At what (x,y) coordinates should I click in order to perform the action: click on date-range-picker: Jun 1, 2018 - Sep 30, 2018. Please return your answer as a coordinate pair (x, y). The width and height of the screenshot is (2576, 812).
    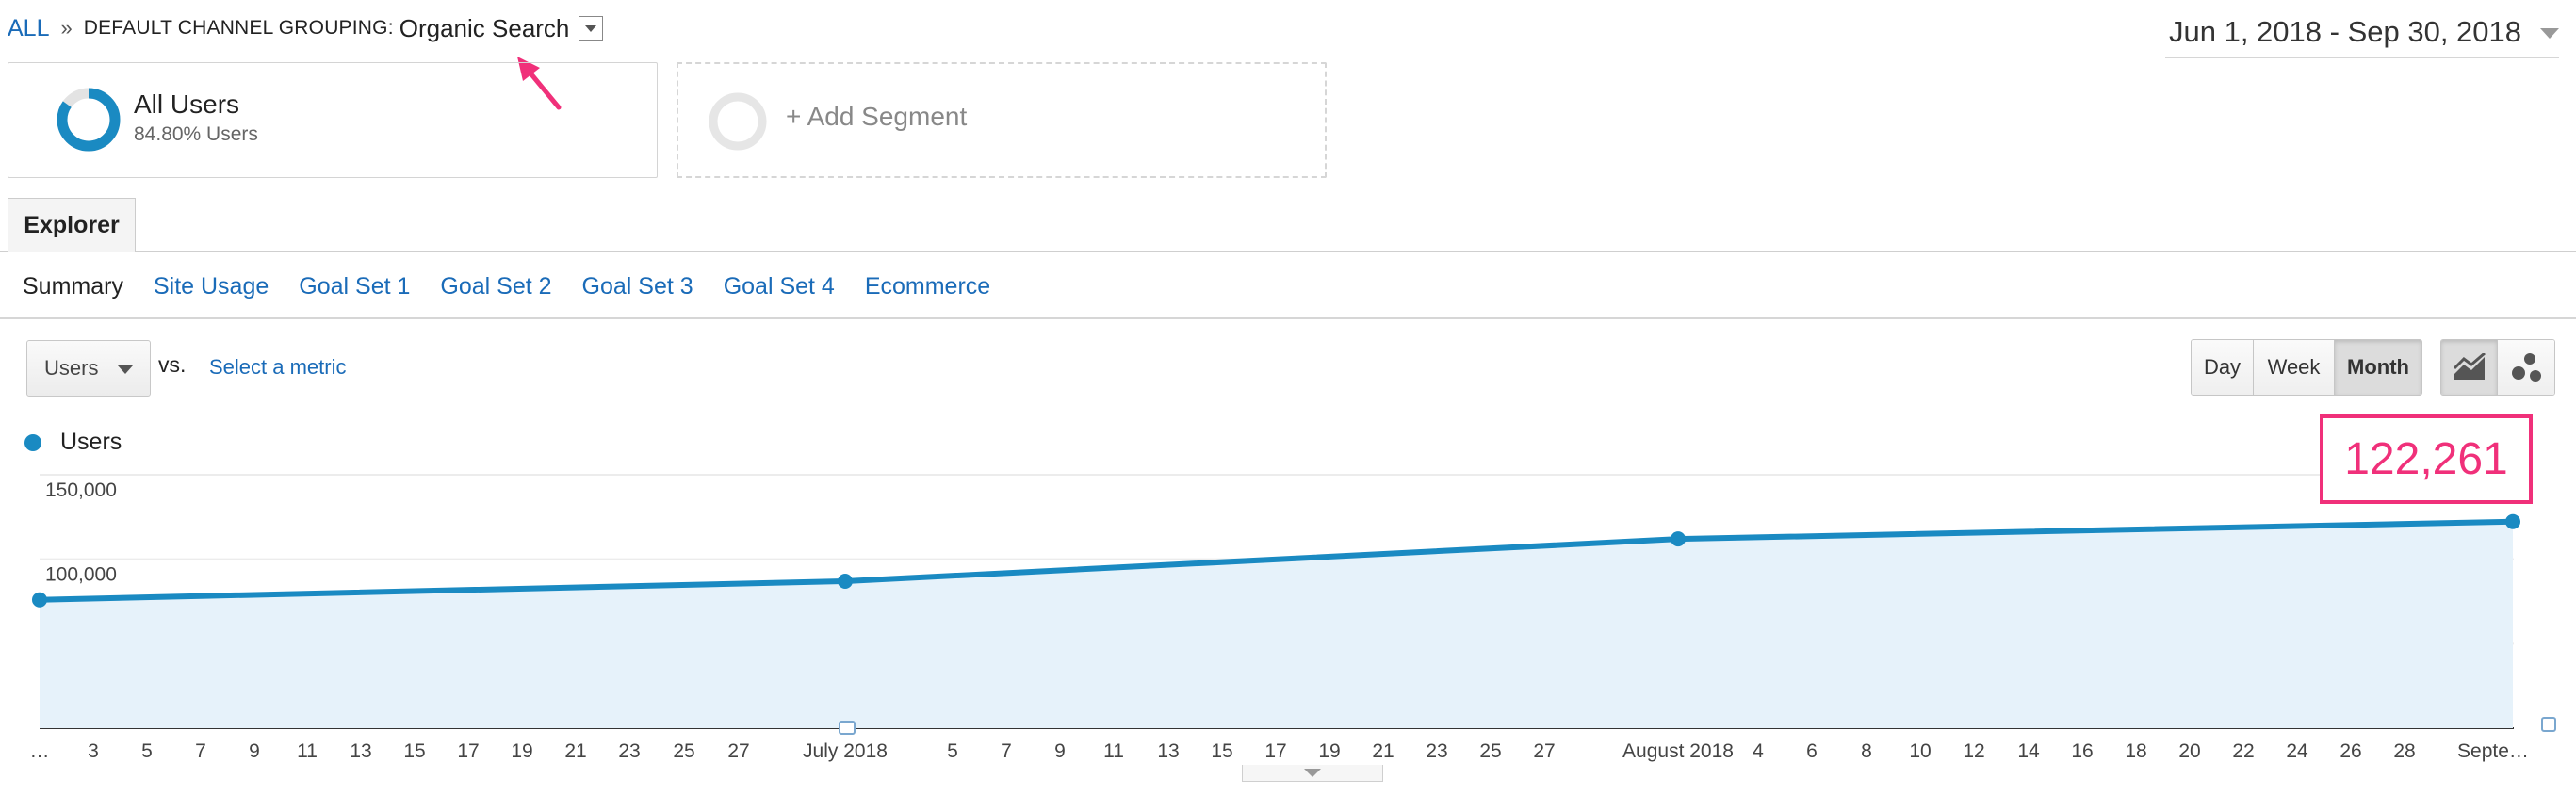
    Looking at the image, I should click on (2362, 36).